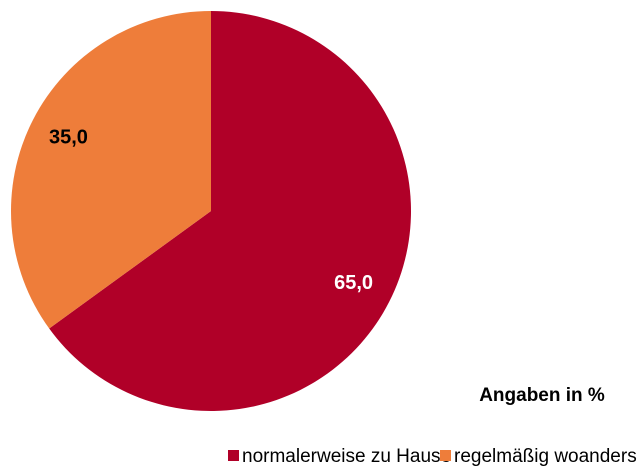  What do you see at coordinates (542, 395) in the screenshot?
I see `annotation: Angaben in %` at bounding box center [542, 395].